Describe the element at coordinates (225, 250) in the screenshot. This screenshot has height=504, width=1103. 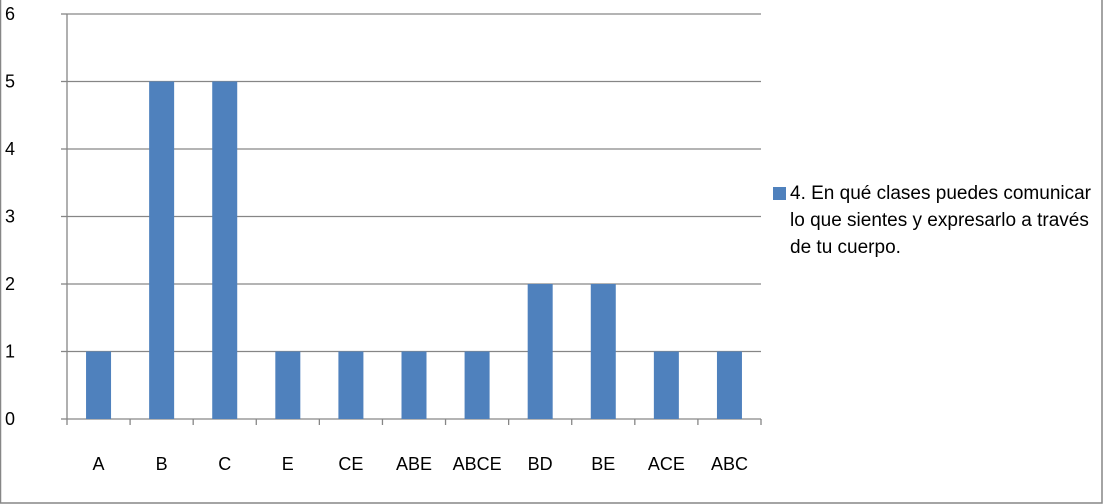
I see `bar-c` at that location.